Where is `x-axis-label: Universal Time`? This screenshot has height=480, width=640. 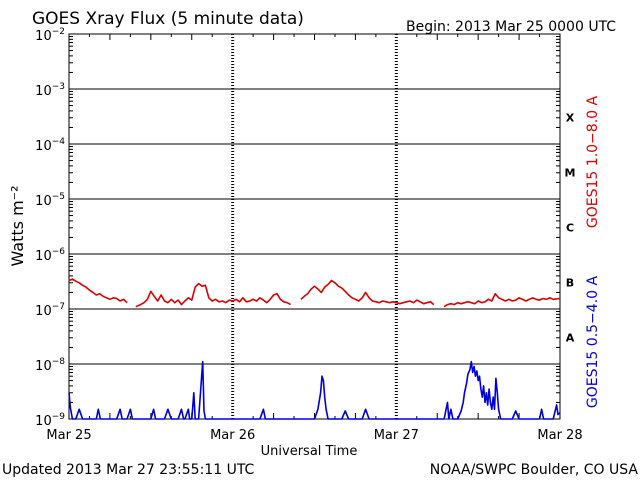 x-axis-label: Universal Time is located at coordinates (309, 451).